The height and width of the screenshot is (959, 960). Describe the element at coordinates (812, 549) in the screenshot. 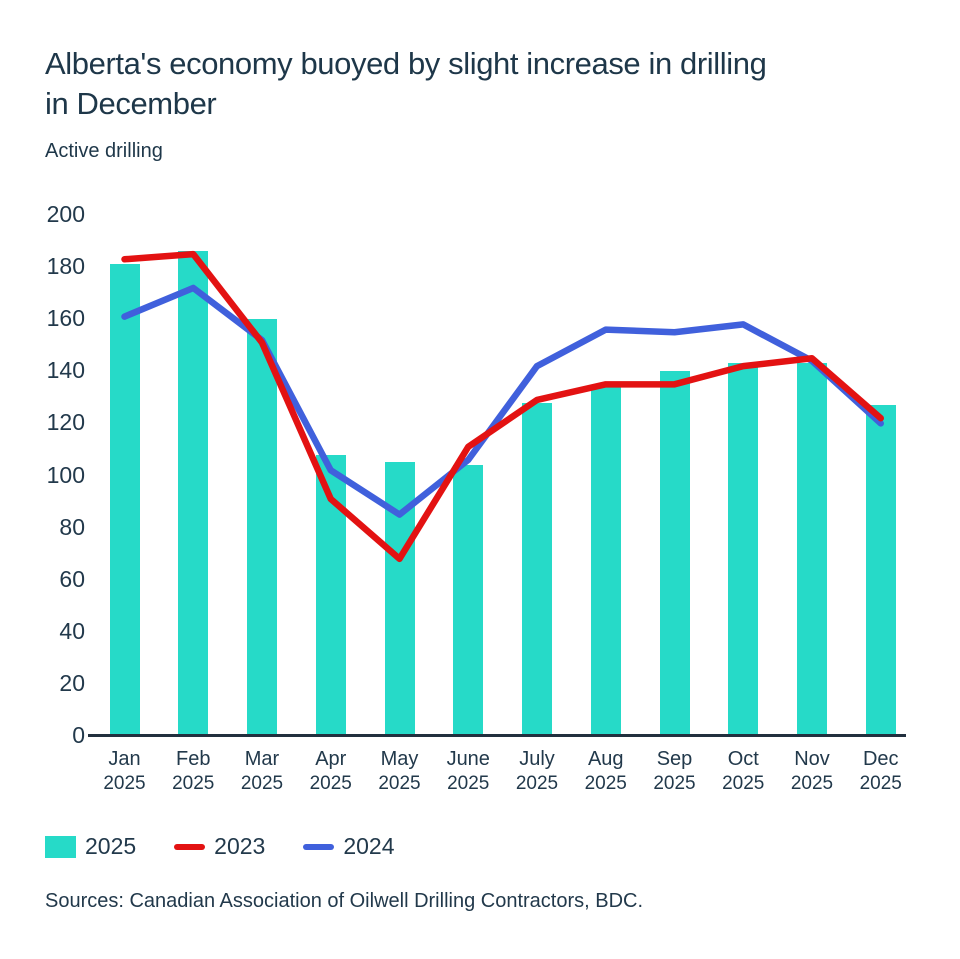

I see `bar-2025-Nov` at that location.